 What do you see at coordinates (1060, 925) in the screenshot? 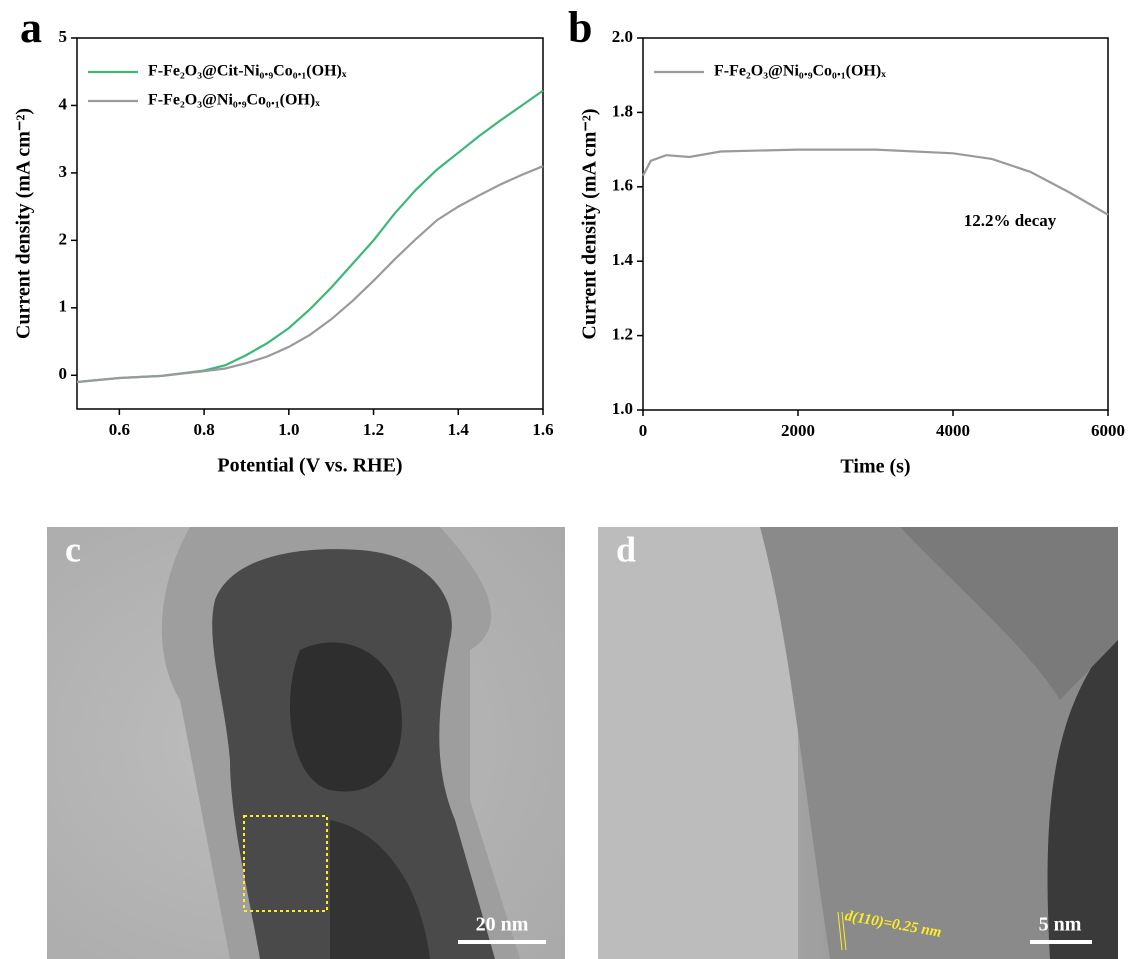
I see `scale-bar-label: 5 nm` at bounding box center [1060, 925].